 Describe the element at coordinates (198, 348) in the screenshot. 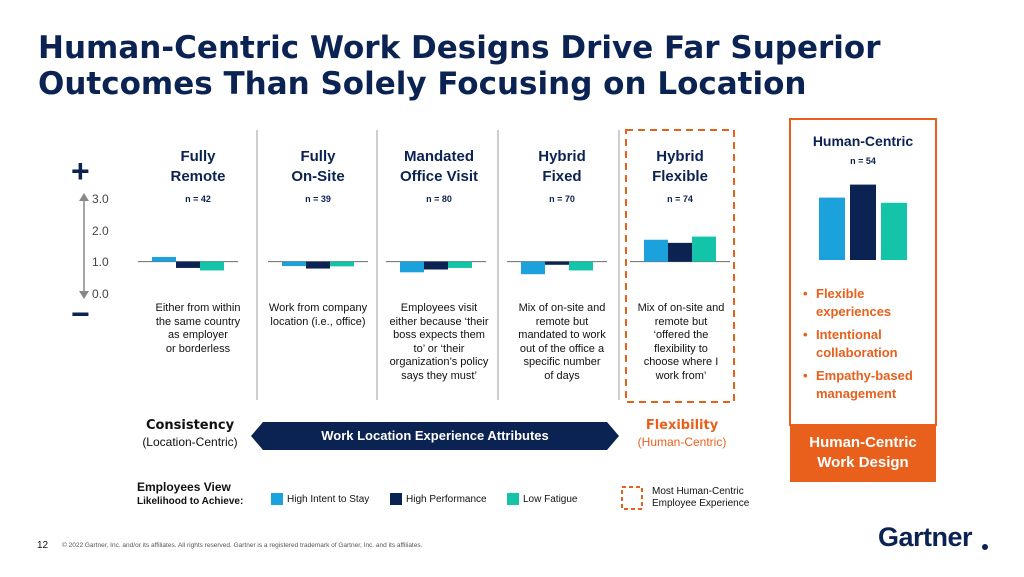

I see `description-line: or borderless` at that location.